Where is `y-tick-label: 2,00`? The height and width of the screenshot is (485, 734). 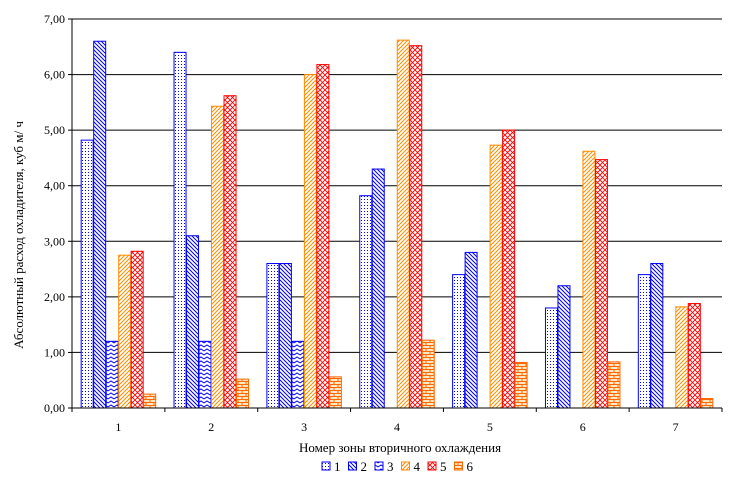 y-tick-label: 2,00 is located at coordinates (54, 297).